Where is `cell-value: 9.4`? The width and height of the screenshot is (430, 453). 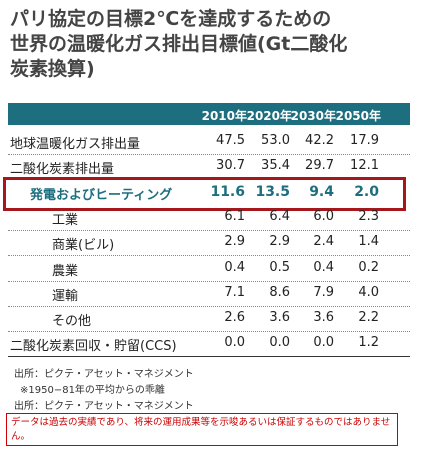
cell-value: 9.4 is located at coordinates (321, 191).